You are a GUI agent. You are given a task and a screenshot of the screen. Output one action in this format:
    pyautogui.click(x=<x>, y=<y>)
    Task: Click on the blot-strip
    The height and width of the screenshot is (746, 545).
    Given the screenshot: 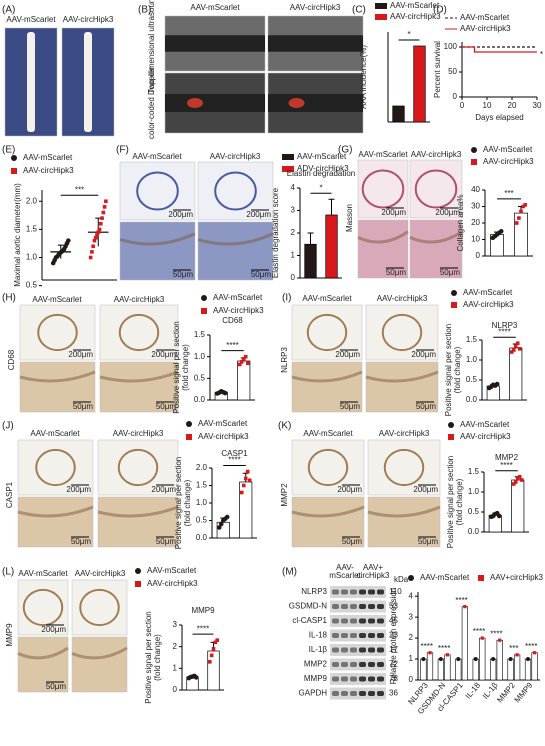 What is the action you would take?
    pyautogui.click(x=358, y=606)
    